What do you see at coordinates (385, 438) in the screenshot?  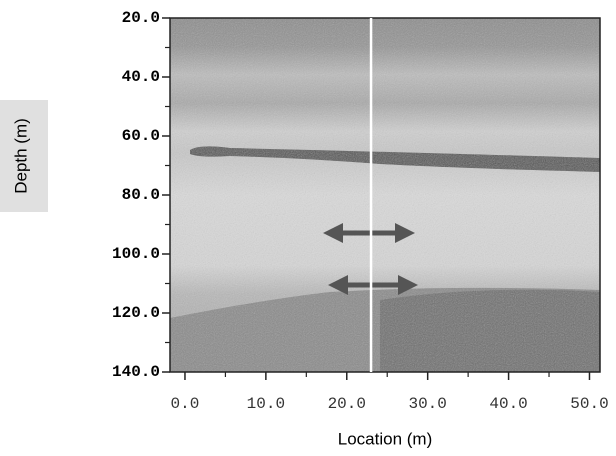 I see `x-axis-label: Location (m)` at bounding box center [385, 438].